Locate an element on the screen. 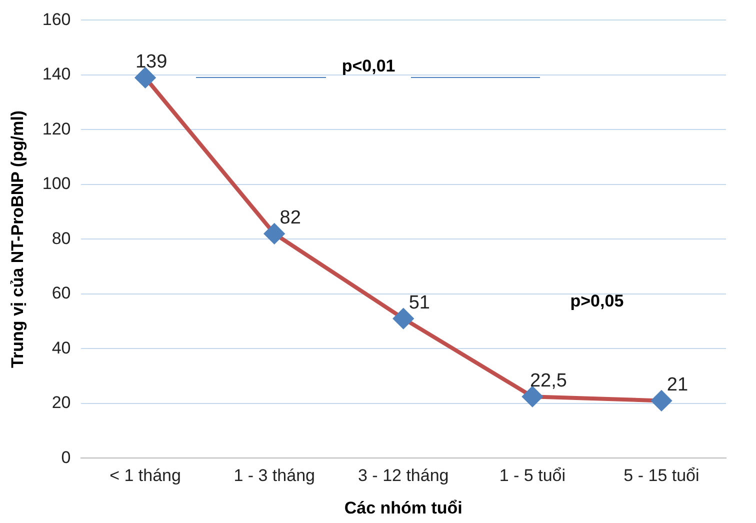  y-tick-label: 120 is located at coordinates (56, 128).